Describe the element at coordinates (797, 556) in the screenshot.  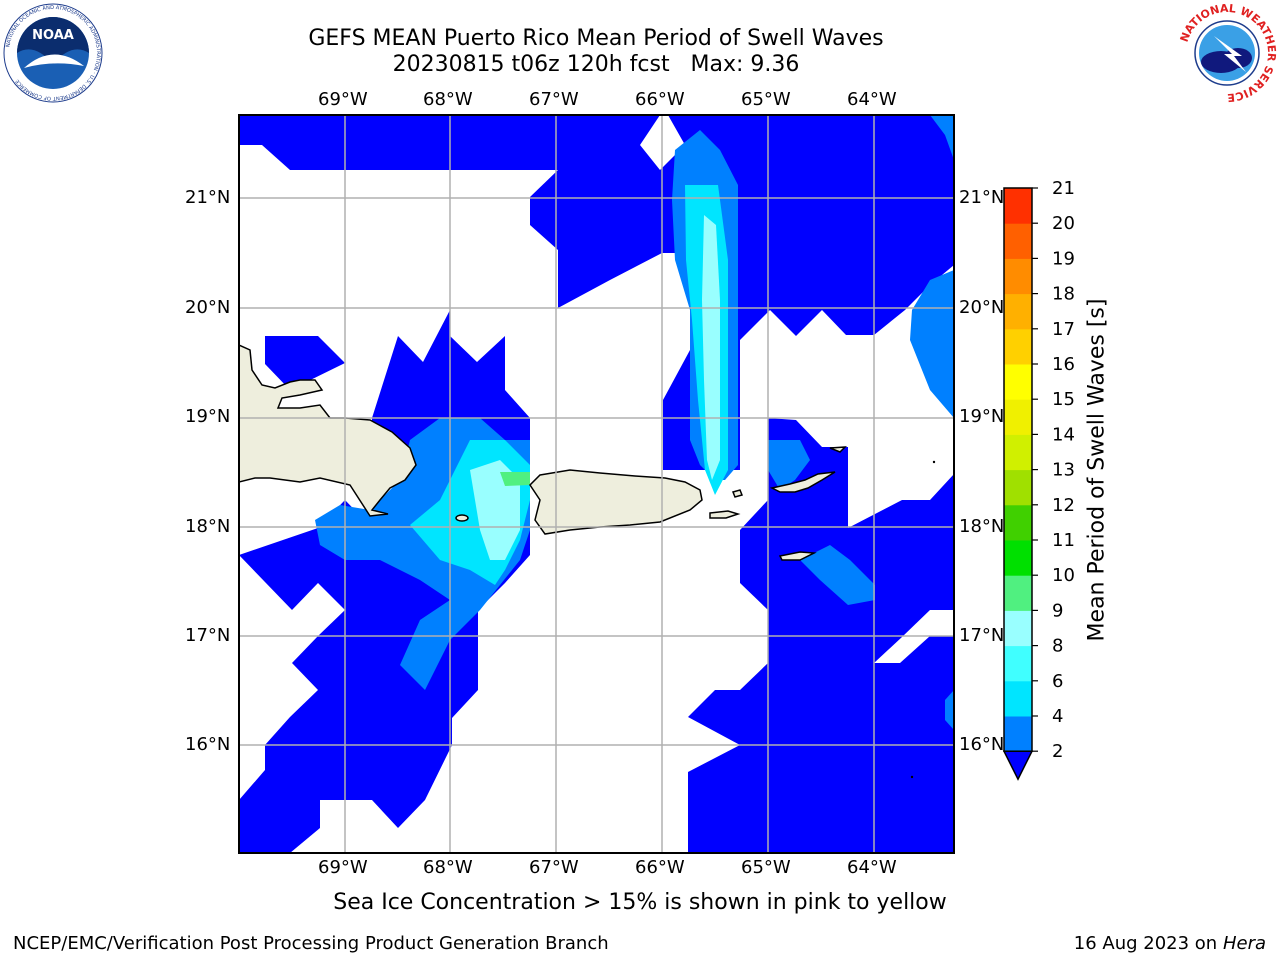
I see `st-croix` at that location.